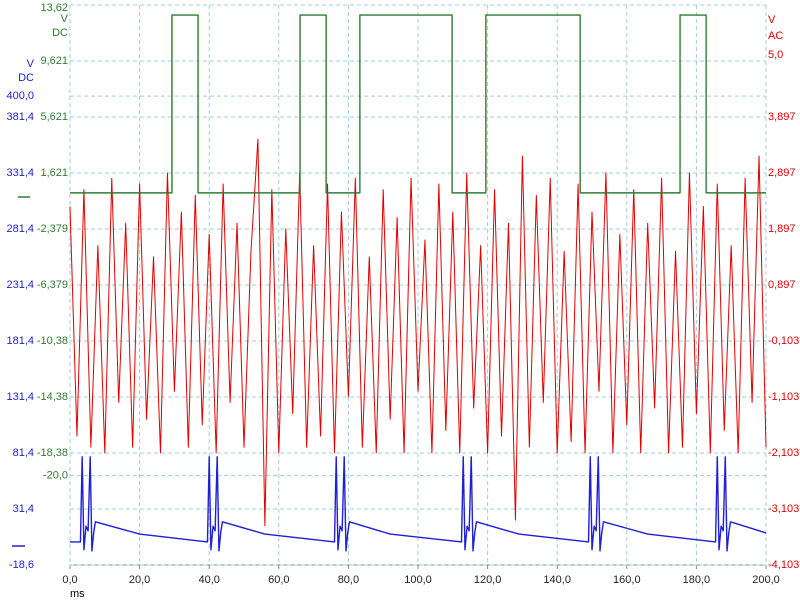 This screenshot has height=600, width=800. What do you see at coordinates (766, 580) in the screenshot?
I see `x-tick-label: 200,0` at bounding box center [766, 580].